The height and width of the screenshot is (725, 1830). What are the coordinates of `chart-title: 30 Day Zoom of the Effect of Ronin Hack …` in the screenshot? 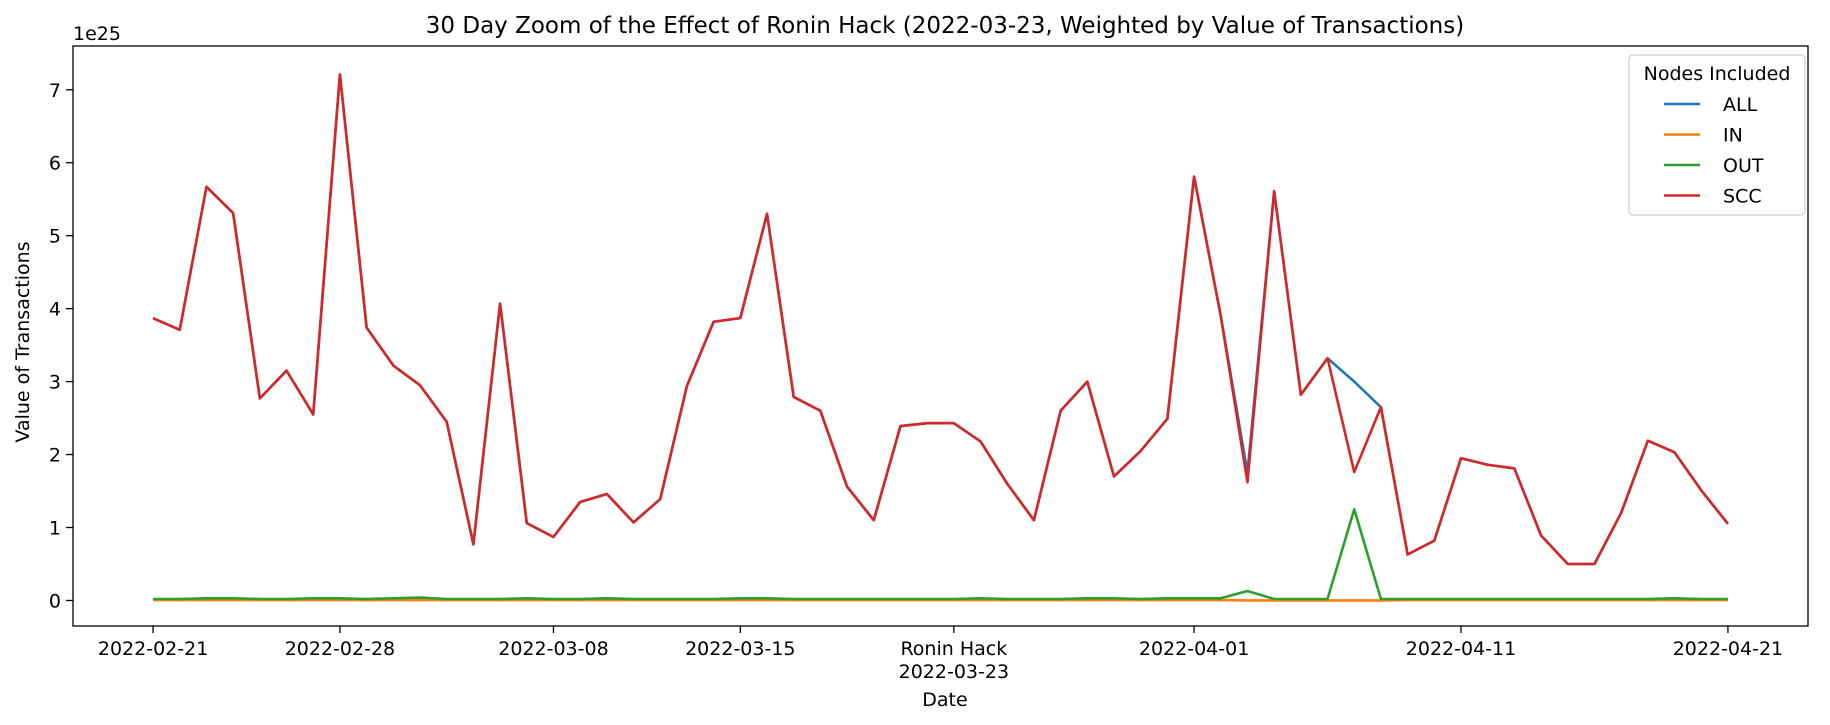 It's located at (945, 26).